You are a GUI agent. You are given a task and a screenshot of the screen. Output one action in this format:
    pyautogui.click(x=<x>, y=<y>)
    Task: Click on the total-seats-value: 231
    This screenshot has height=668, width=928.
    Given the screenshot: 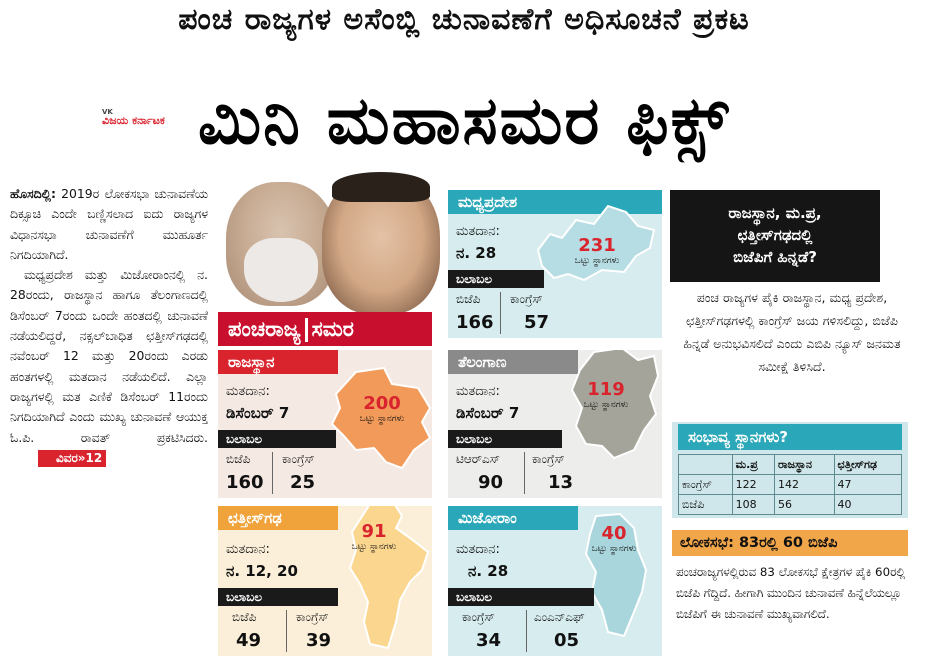 What is the action you would take?
    pyautogui.click(x=597, y=245)
    